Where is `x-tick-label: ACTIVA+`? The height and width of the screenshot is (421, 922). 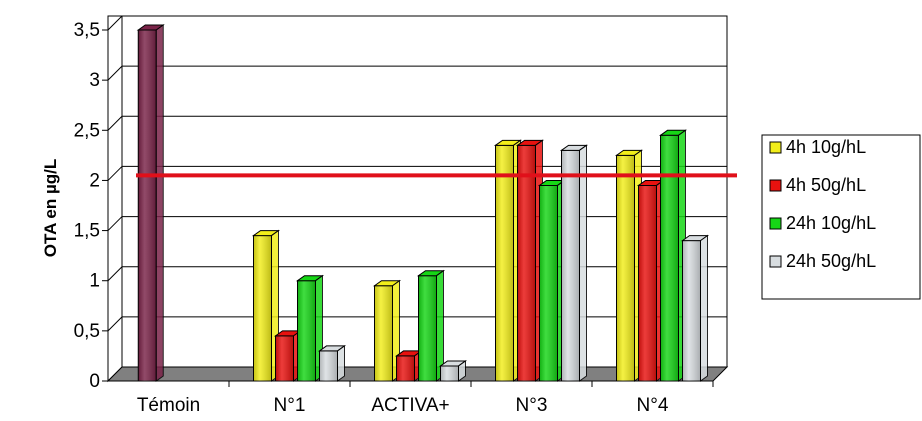
x-tick-label: ACTIVA+ is located at coordinates (410, 405).